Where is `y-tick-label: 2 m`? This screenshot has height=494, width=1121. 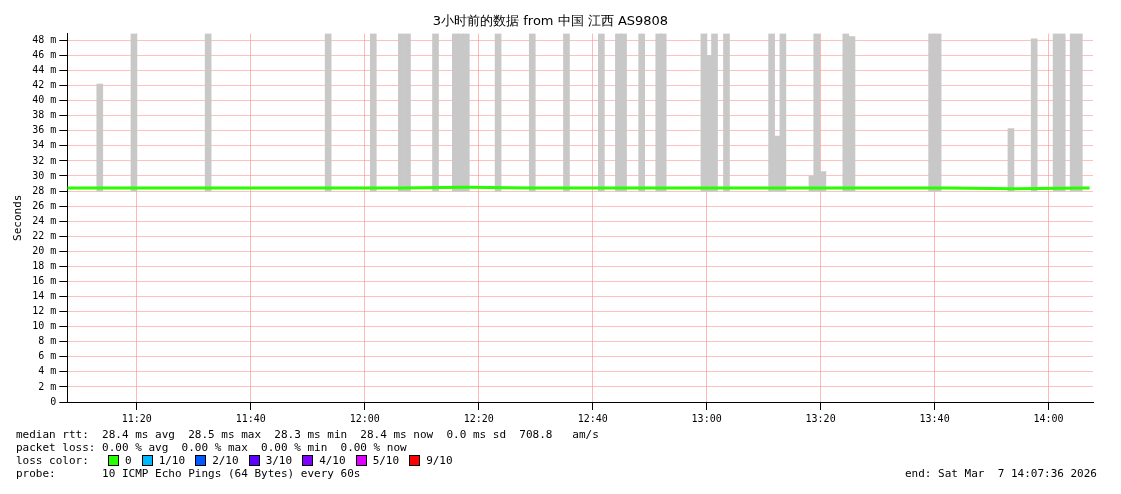
y-tick-label: 2 m is located at coordinates (47, 386).